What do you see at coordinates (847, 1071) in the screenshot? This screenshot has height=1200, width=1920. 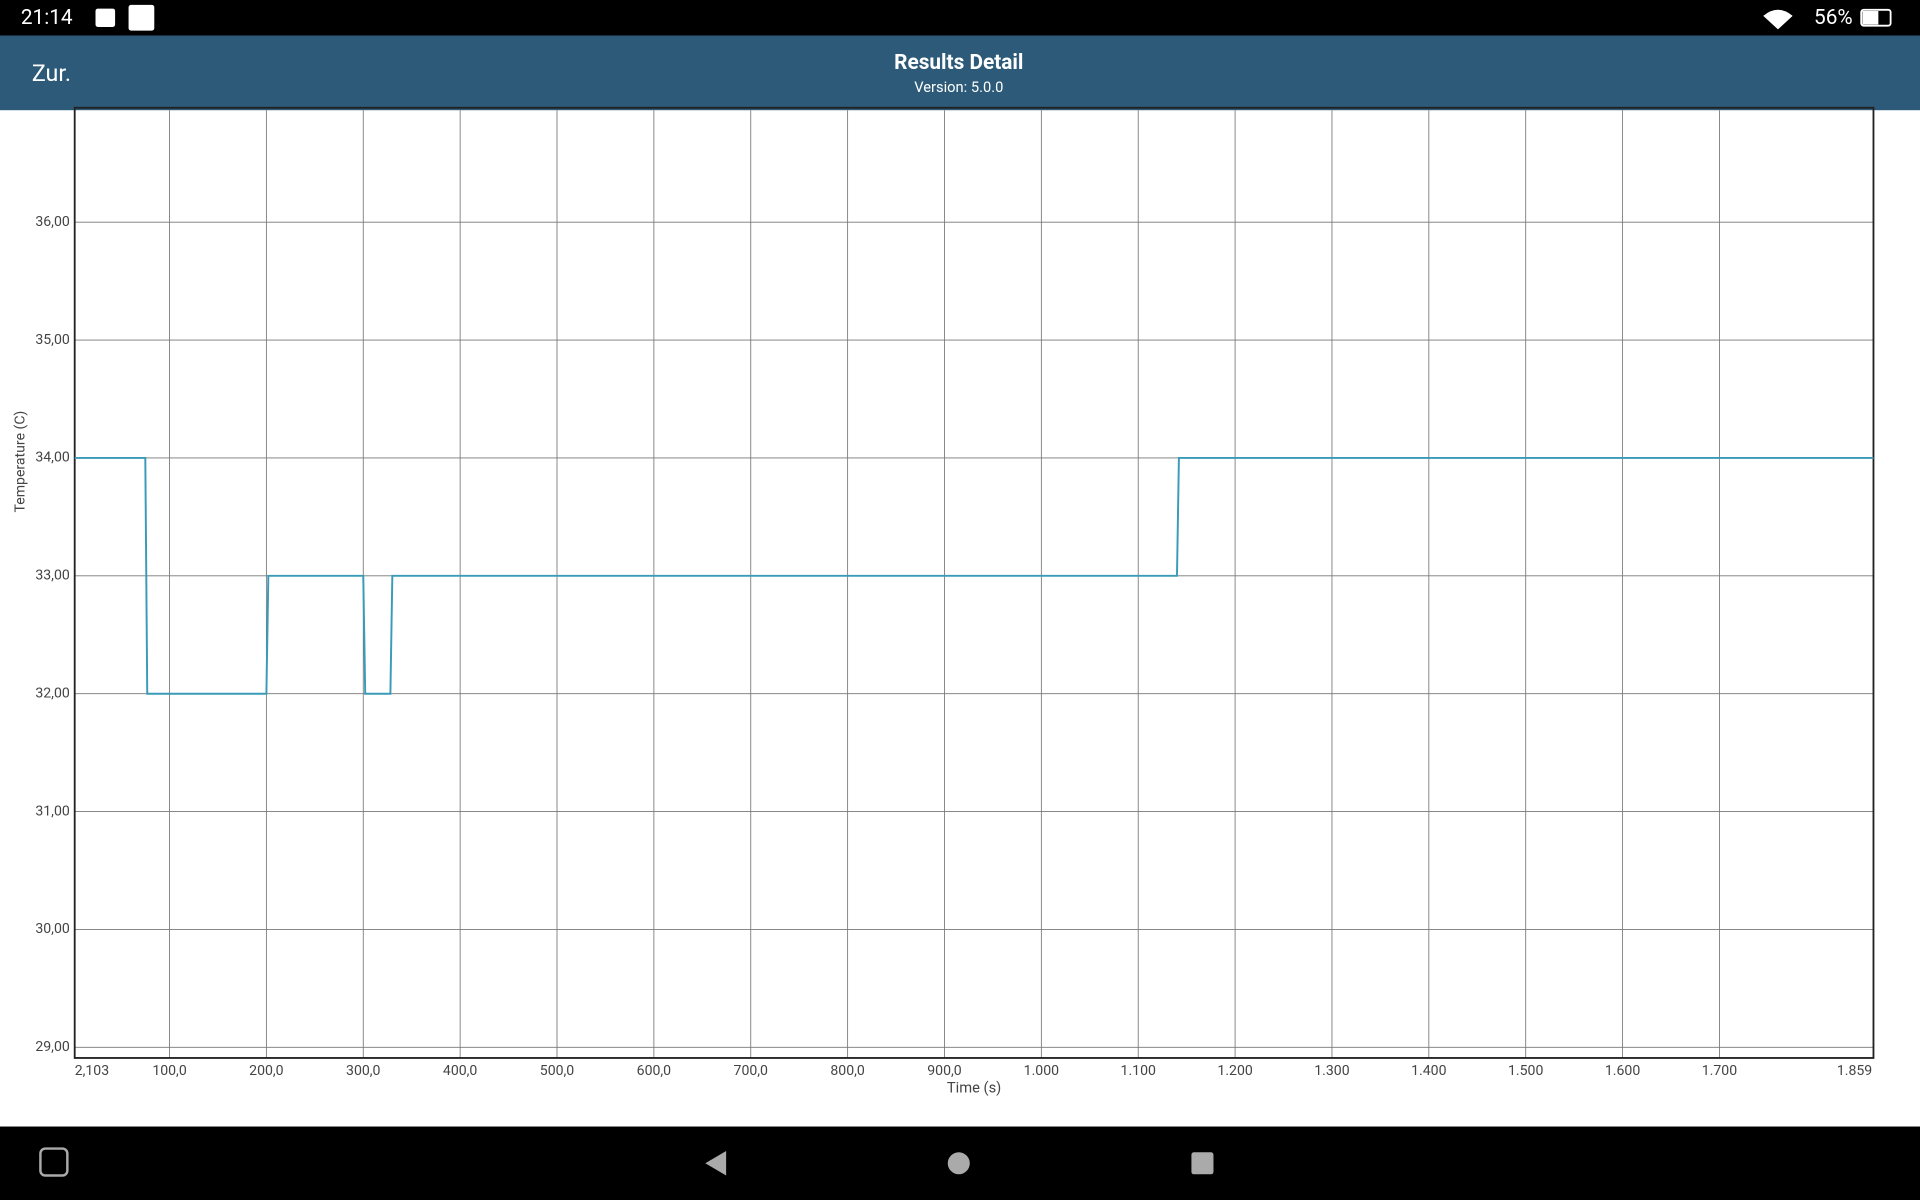 I see `x-tick-label: 800,0` at bounding box center [847, 1071].